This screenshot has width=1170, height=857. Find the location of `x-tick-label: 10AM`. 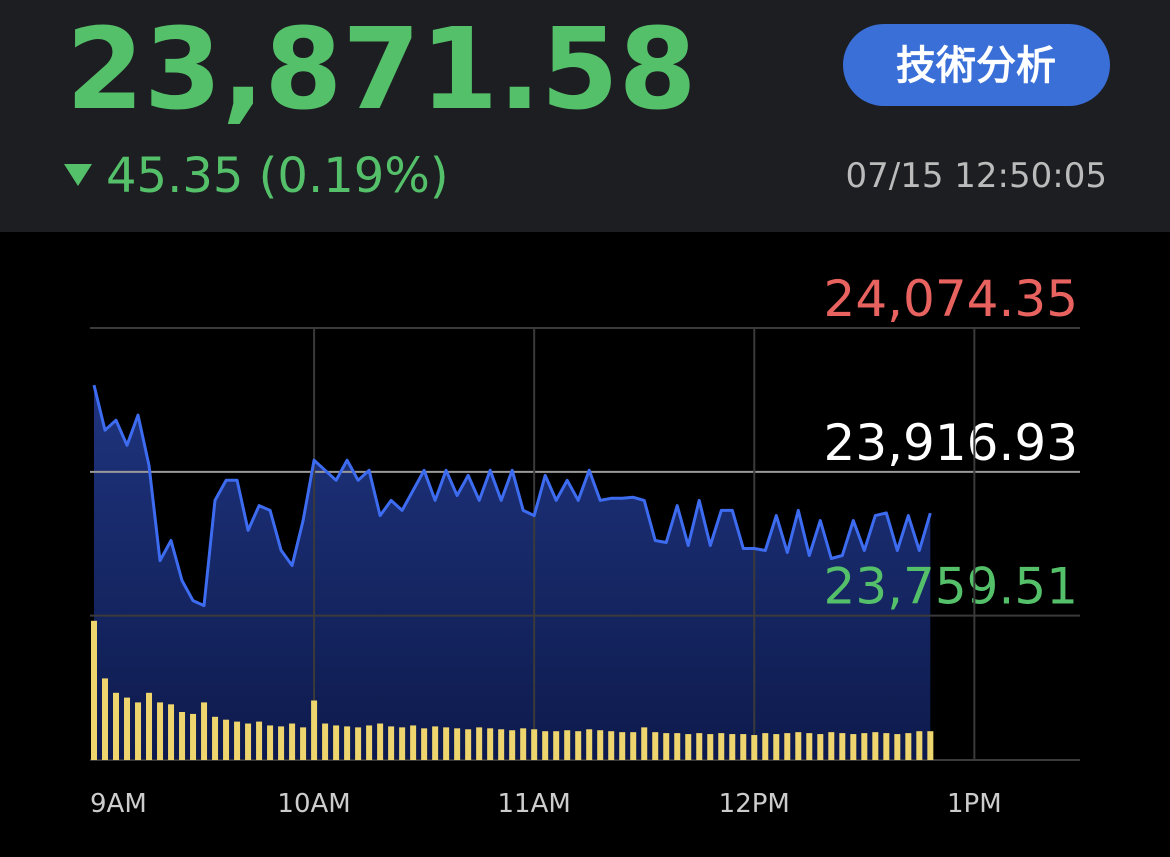

x-tick-label: 10AM is located at coordinates (313, 804).